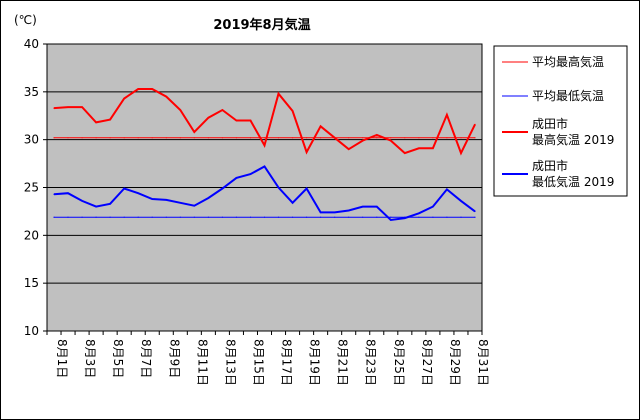  What do you see at coordinates (146, 358) in the screenshot?
I see `x-tick-label-4: 8月7日` at bounding box center [146, 358].